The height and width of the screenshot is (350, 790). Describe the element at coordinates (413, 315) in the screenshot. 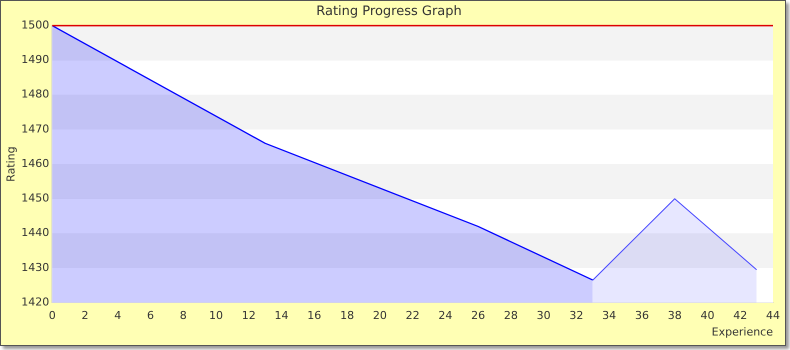

I see `x-tick-label: 22` at that location.